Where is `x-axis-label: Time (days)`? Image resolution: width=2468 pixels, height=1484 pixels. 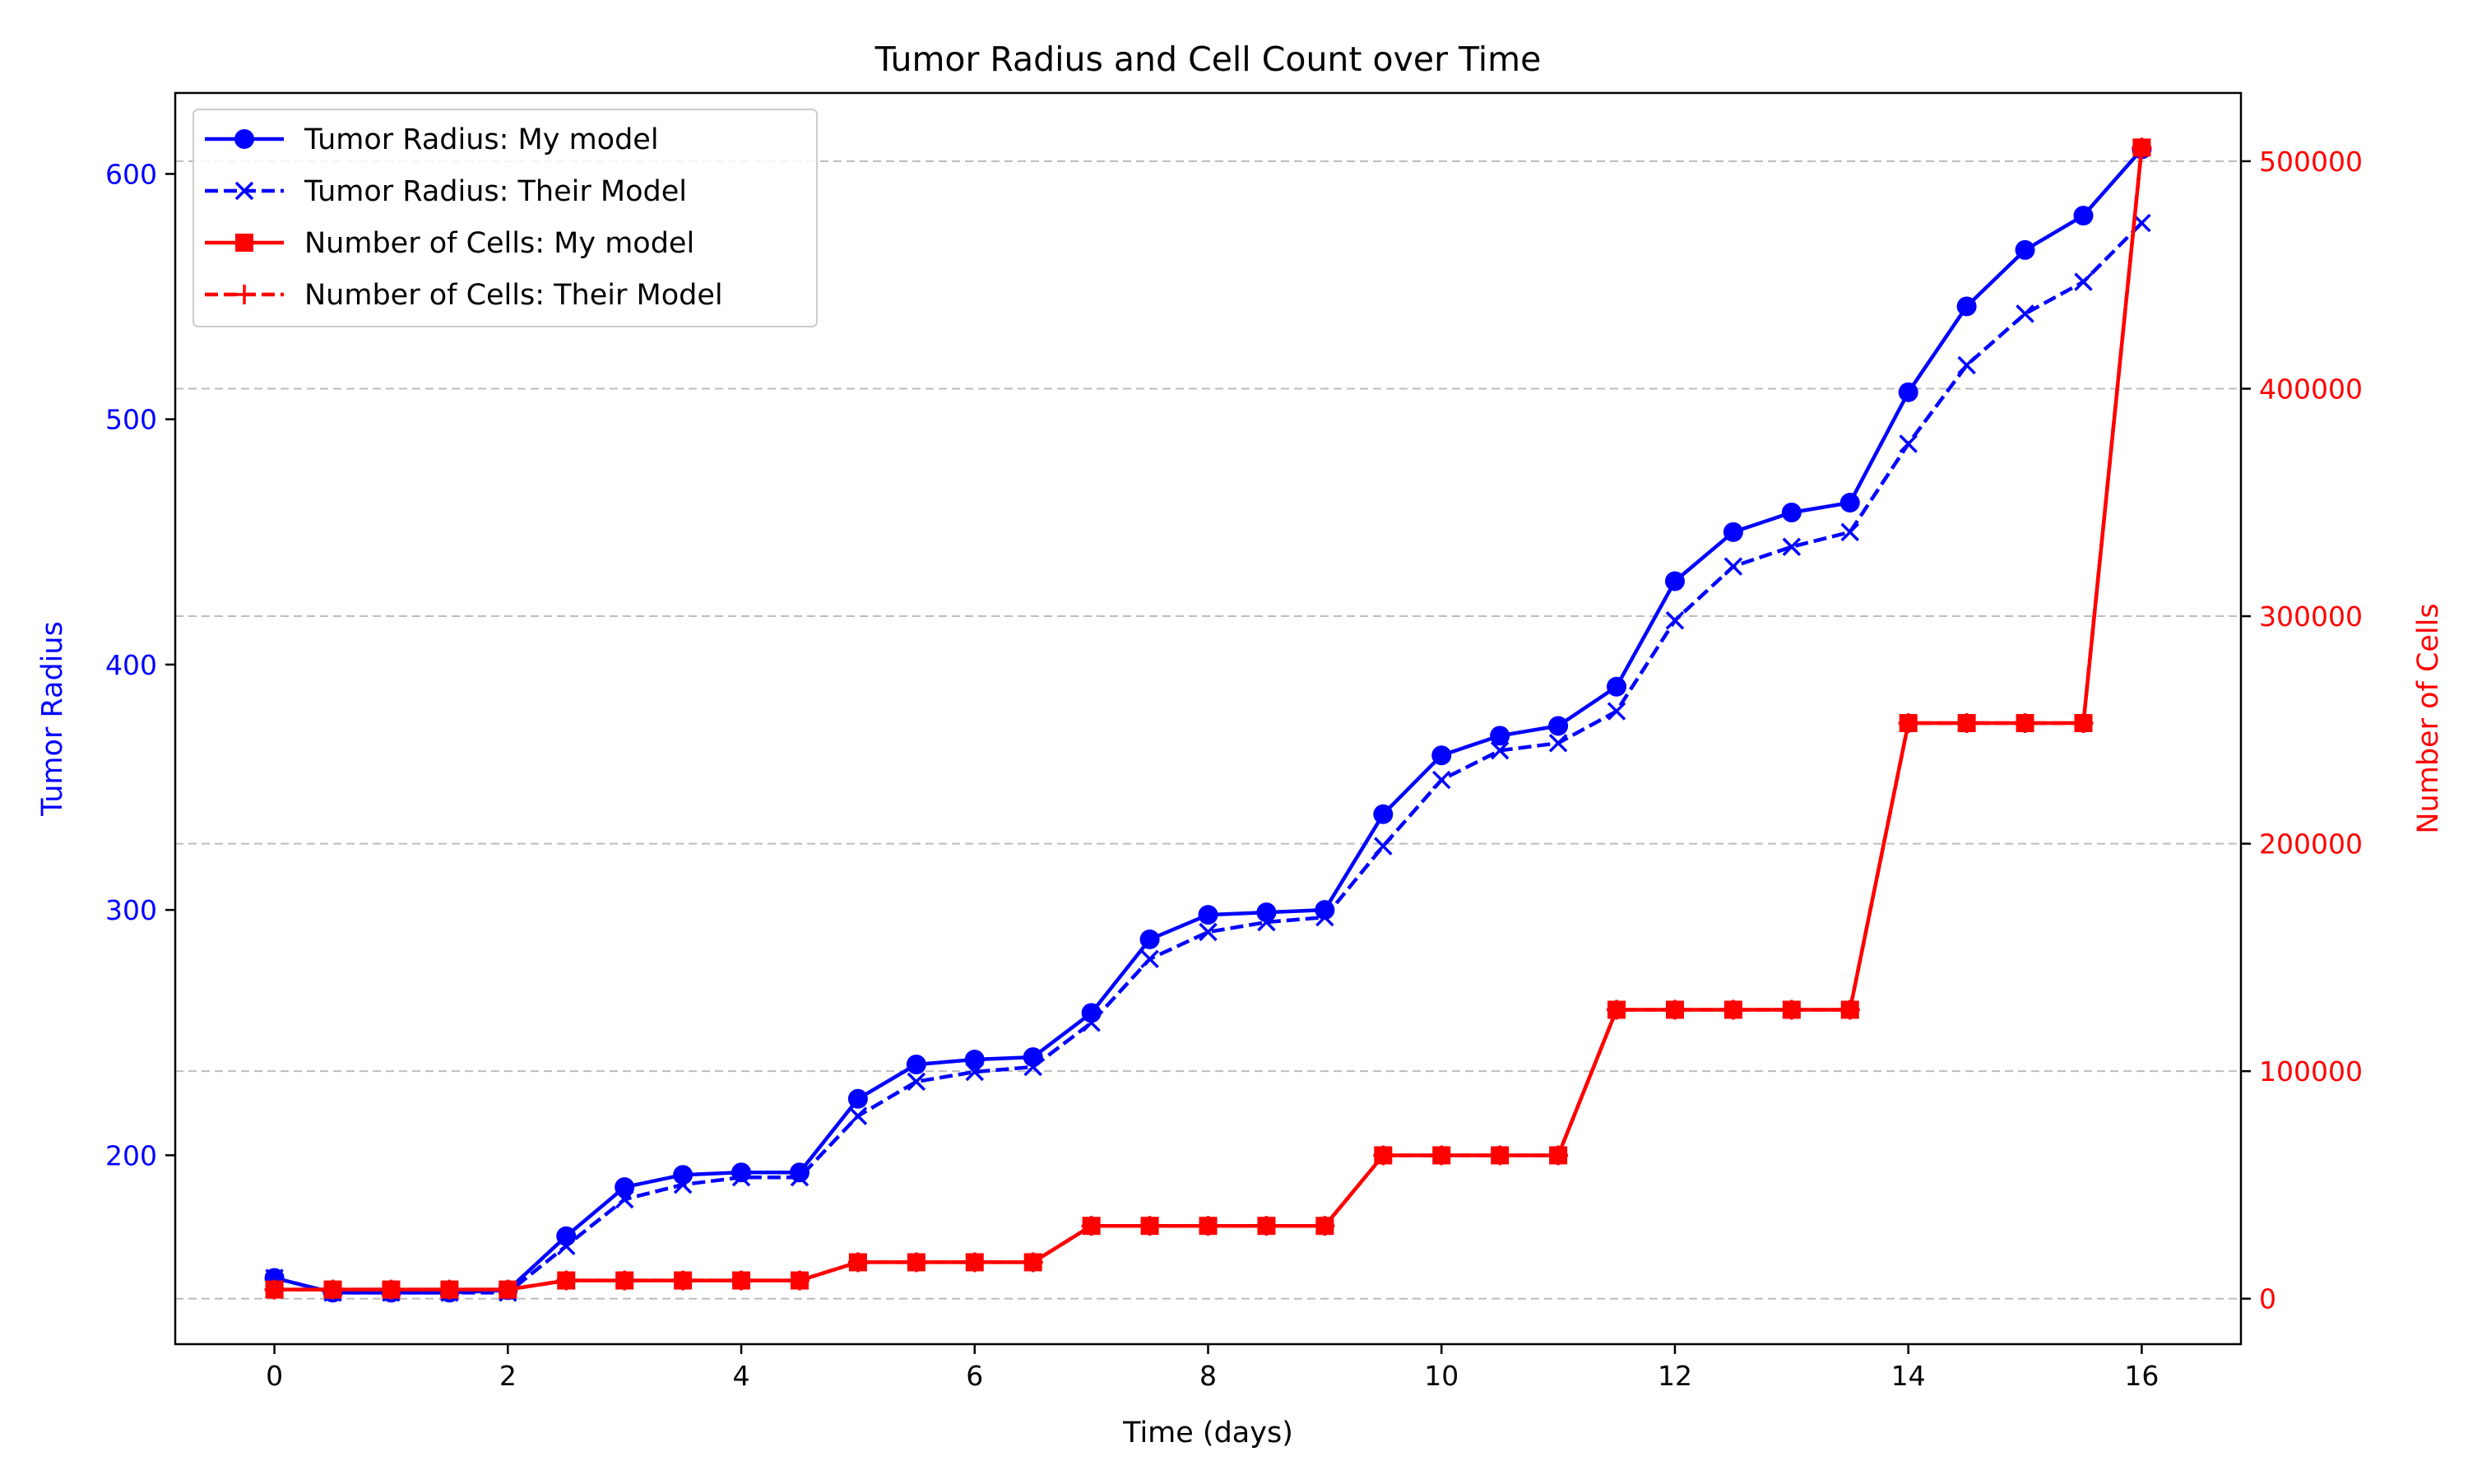 x-axis-label: Time (days) is located at coordinates (1207, 1433).